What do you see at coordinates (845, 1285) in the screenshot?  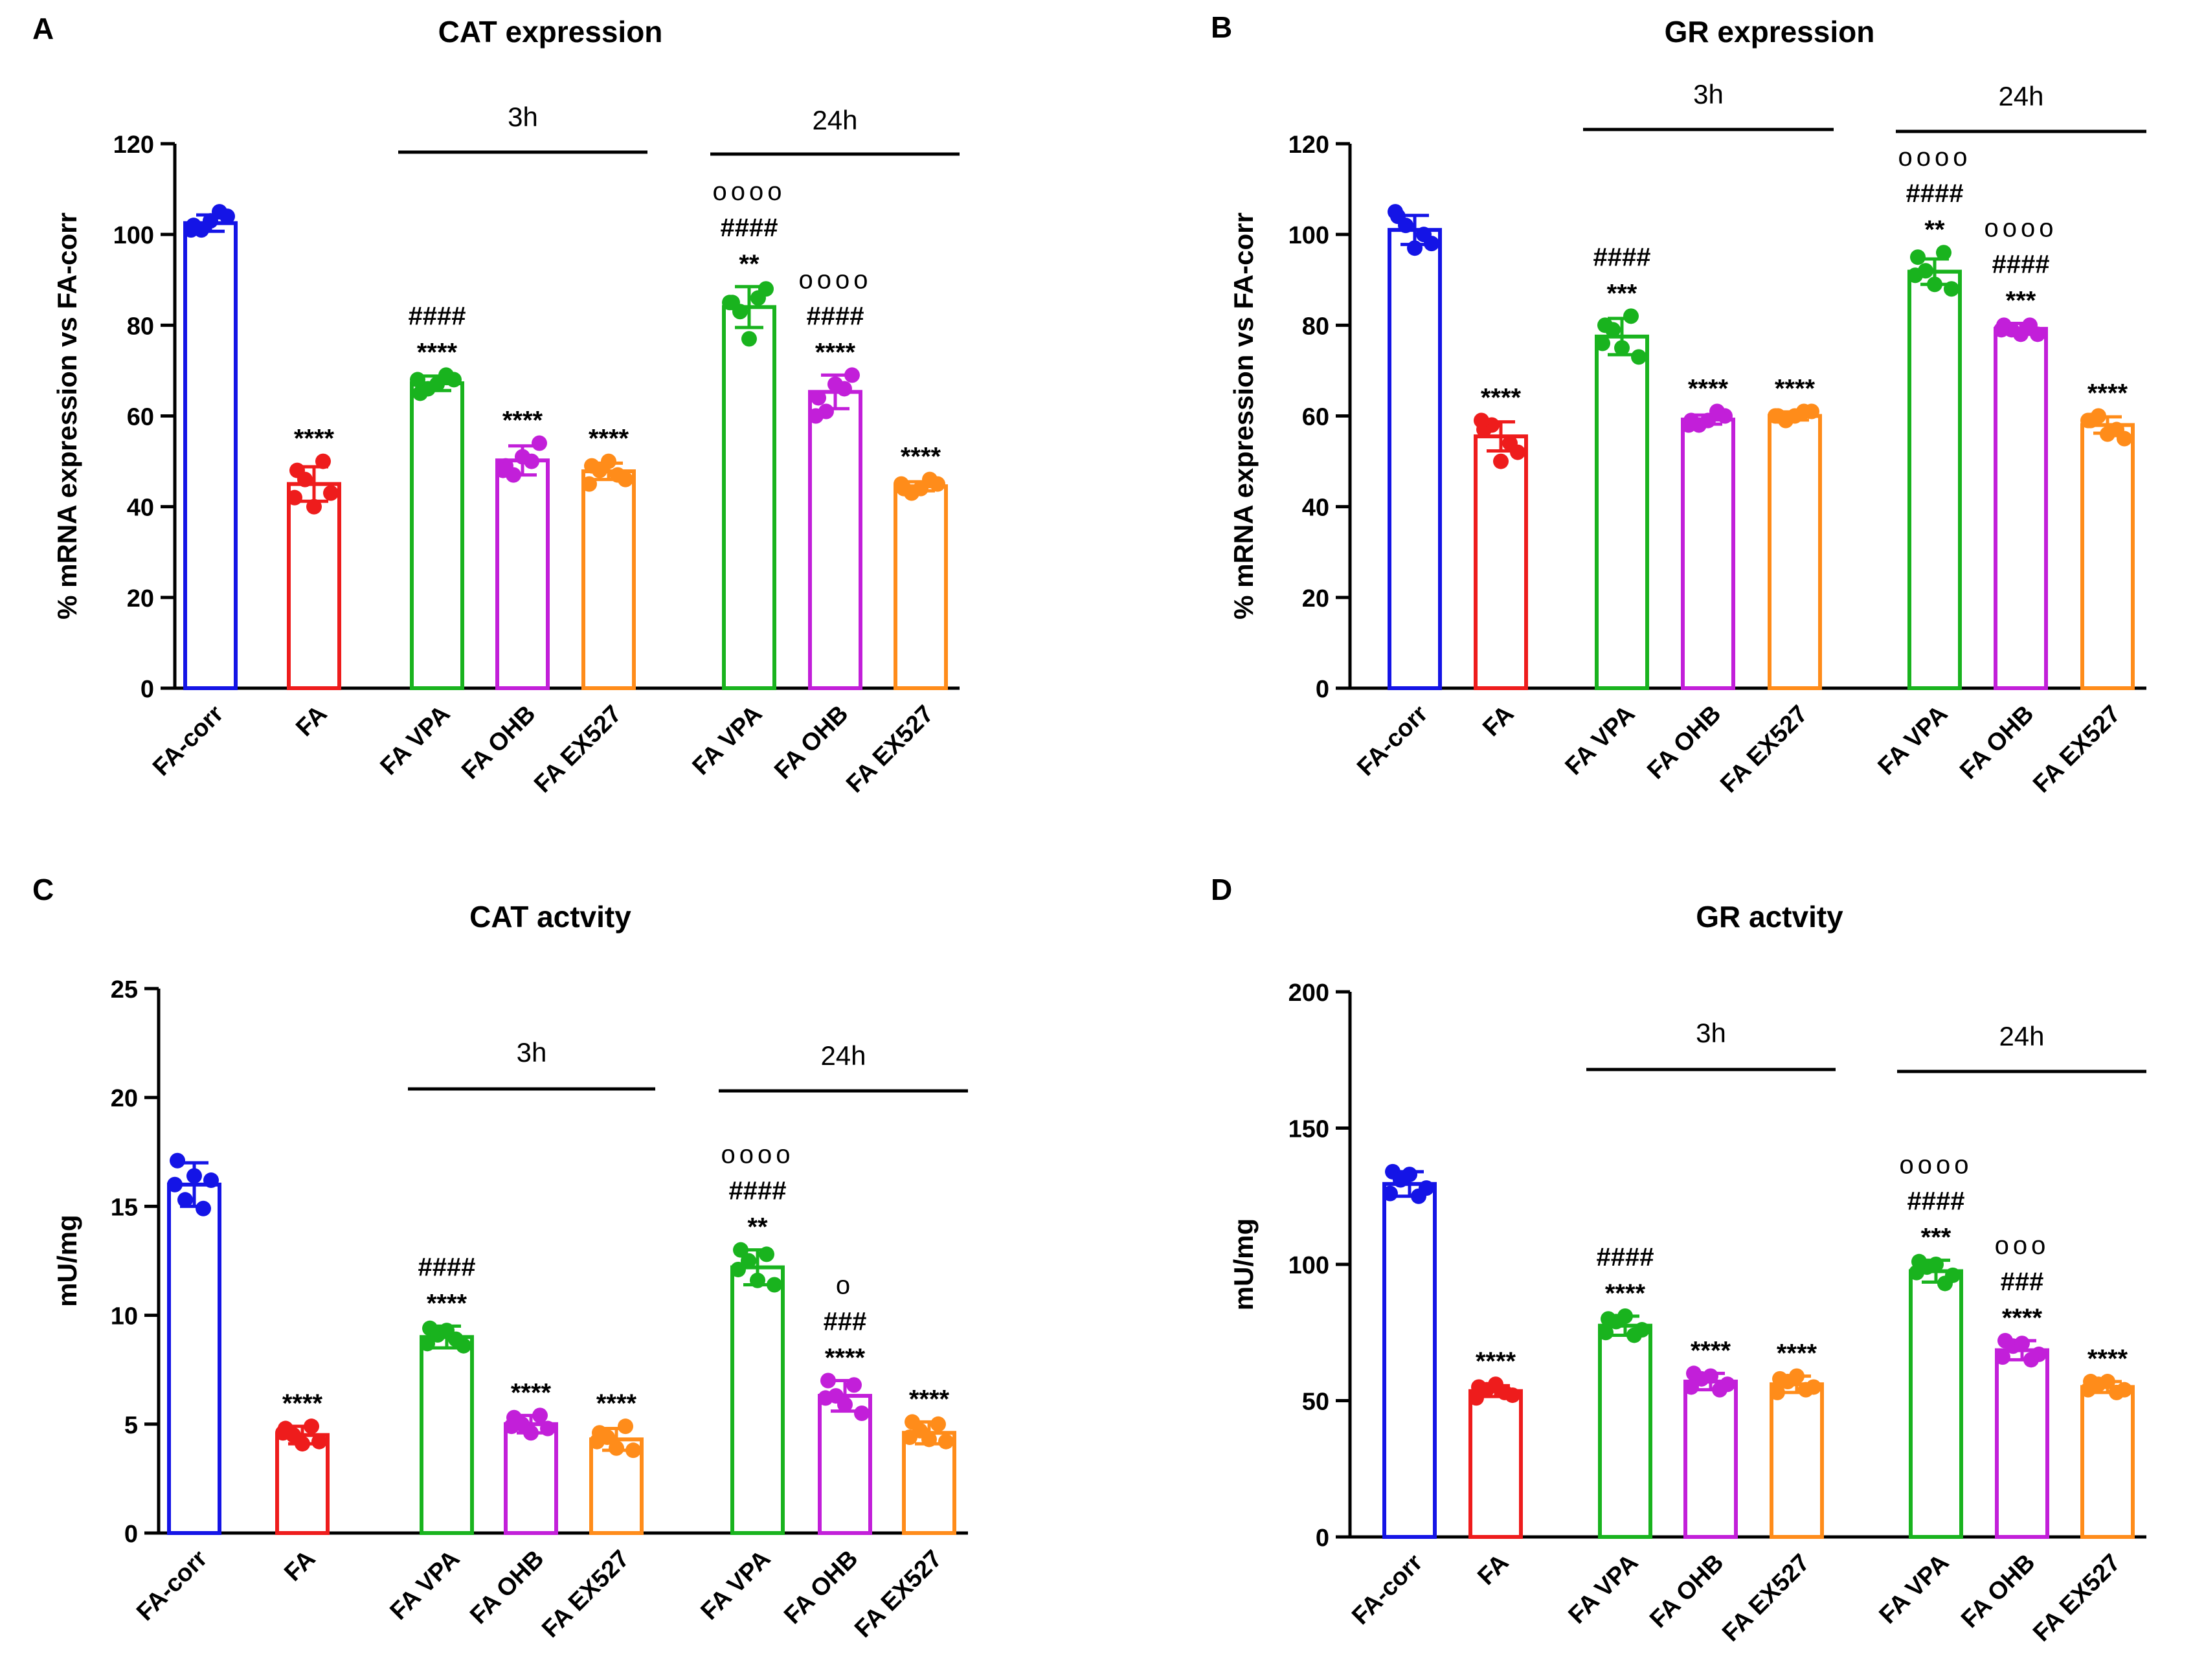 I see `significance-label: o` at bounding box center [845, 1285].